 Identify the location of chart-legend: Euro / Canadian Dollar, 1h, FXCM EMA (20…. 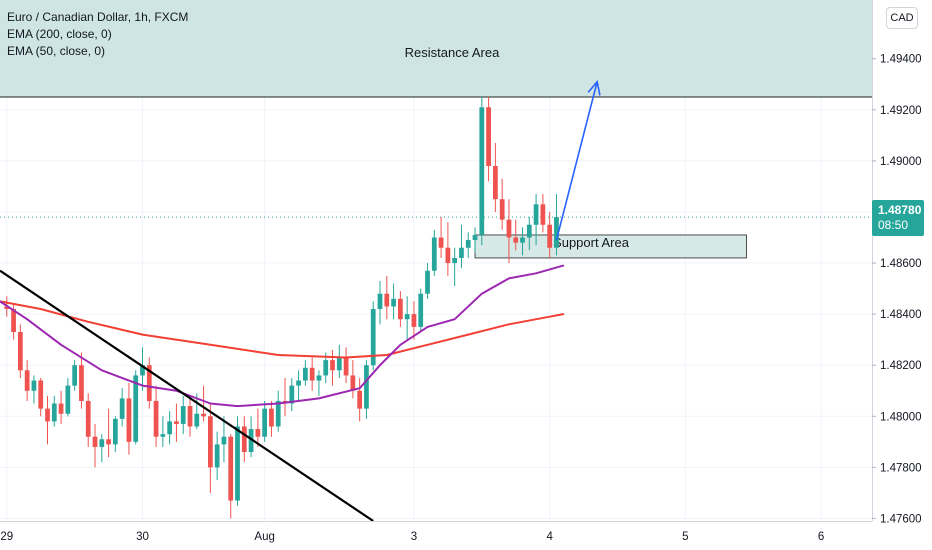
(97, 34).